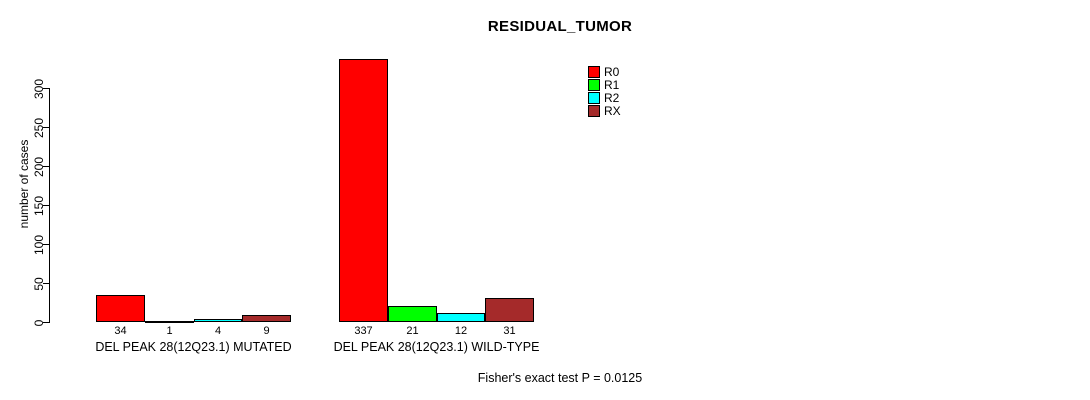  Describe the element at coordinates (39, 205) in the screenshot. I see `y-axis-tick-label: 150` at that location.